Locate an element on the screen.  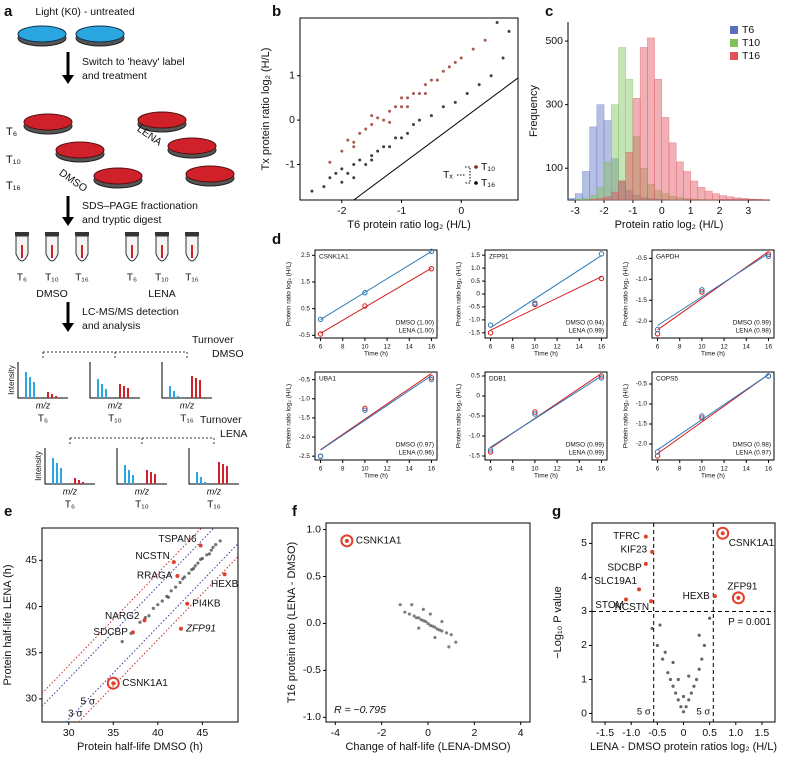
chart-title: DDB1 is located at coordinates (498, 379).